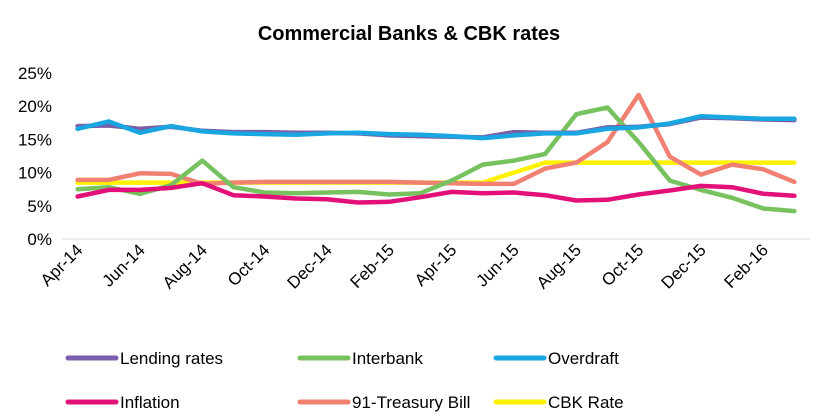 This screenshot has width=818, height=417. Describe the element at coordinates (583, 358) in the screenshot. I see `legend-label-overdraft: Overdraft` at that location.